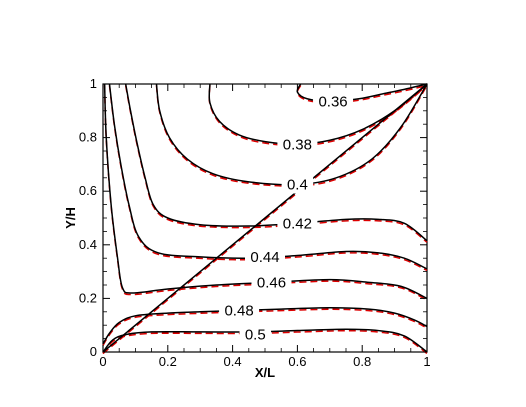 This screenshot has width=526, height=407. Describe the element at coordinates (362, 361) in the screenshot. I see `x-tick-label: 0.8` at that location.